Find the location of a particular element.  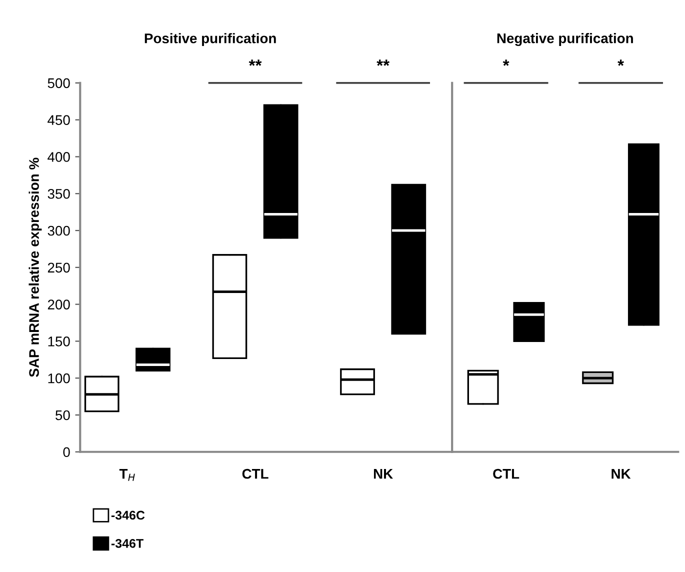

y-tick-label: 200 is located at coordinates (59, 305).